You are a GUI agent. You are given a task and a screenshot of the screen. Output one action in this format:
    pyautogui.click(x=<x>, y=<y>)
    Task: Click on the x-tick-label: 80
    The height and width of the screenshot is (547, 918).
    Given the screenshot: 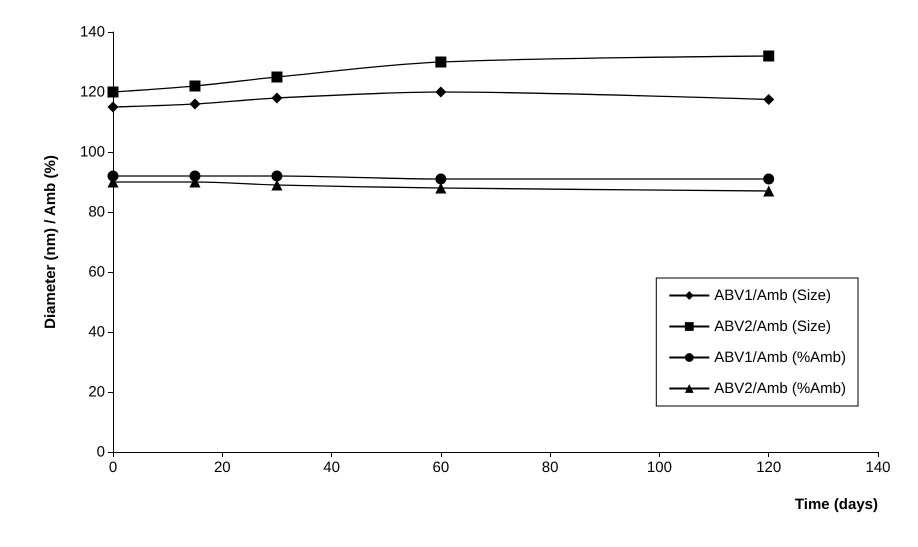 What is the action you would take?
    pyautogui.click(x=550, y=467)
    